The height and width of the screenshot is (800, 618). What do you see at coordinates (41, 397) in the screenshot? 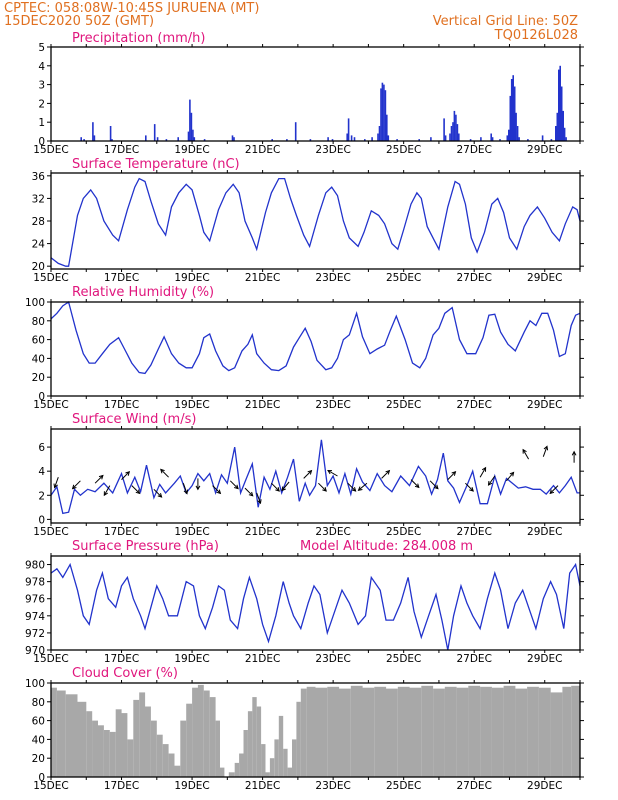
I see `rh-ytick-label: 0` at bounding box center [41, 397].